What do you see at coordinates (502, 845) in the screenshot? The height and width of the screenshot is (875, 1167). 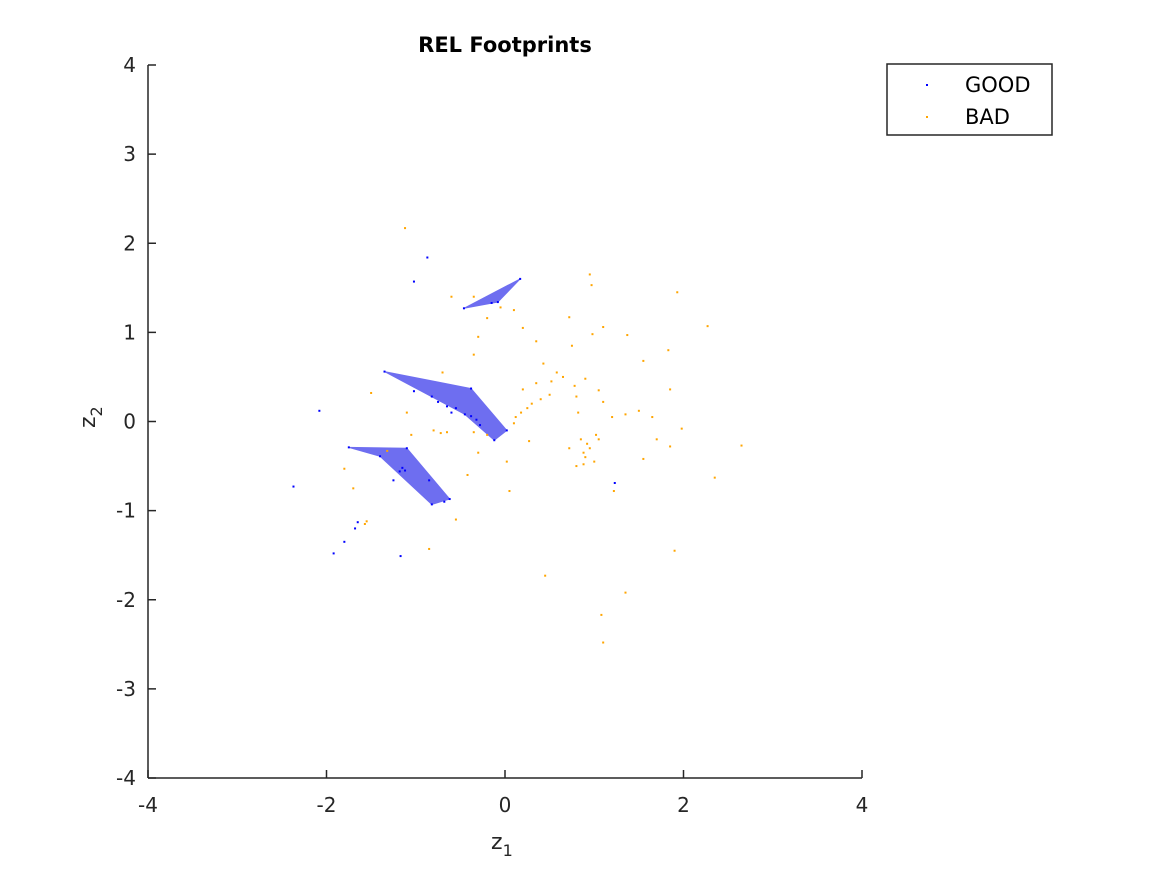 I see `x-axis-label: z1` at bounding box center [502, 845].